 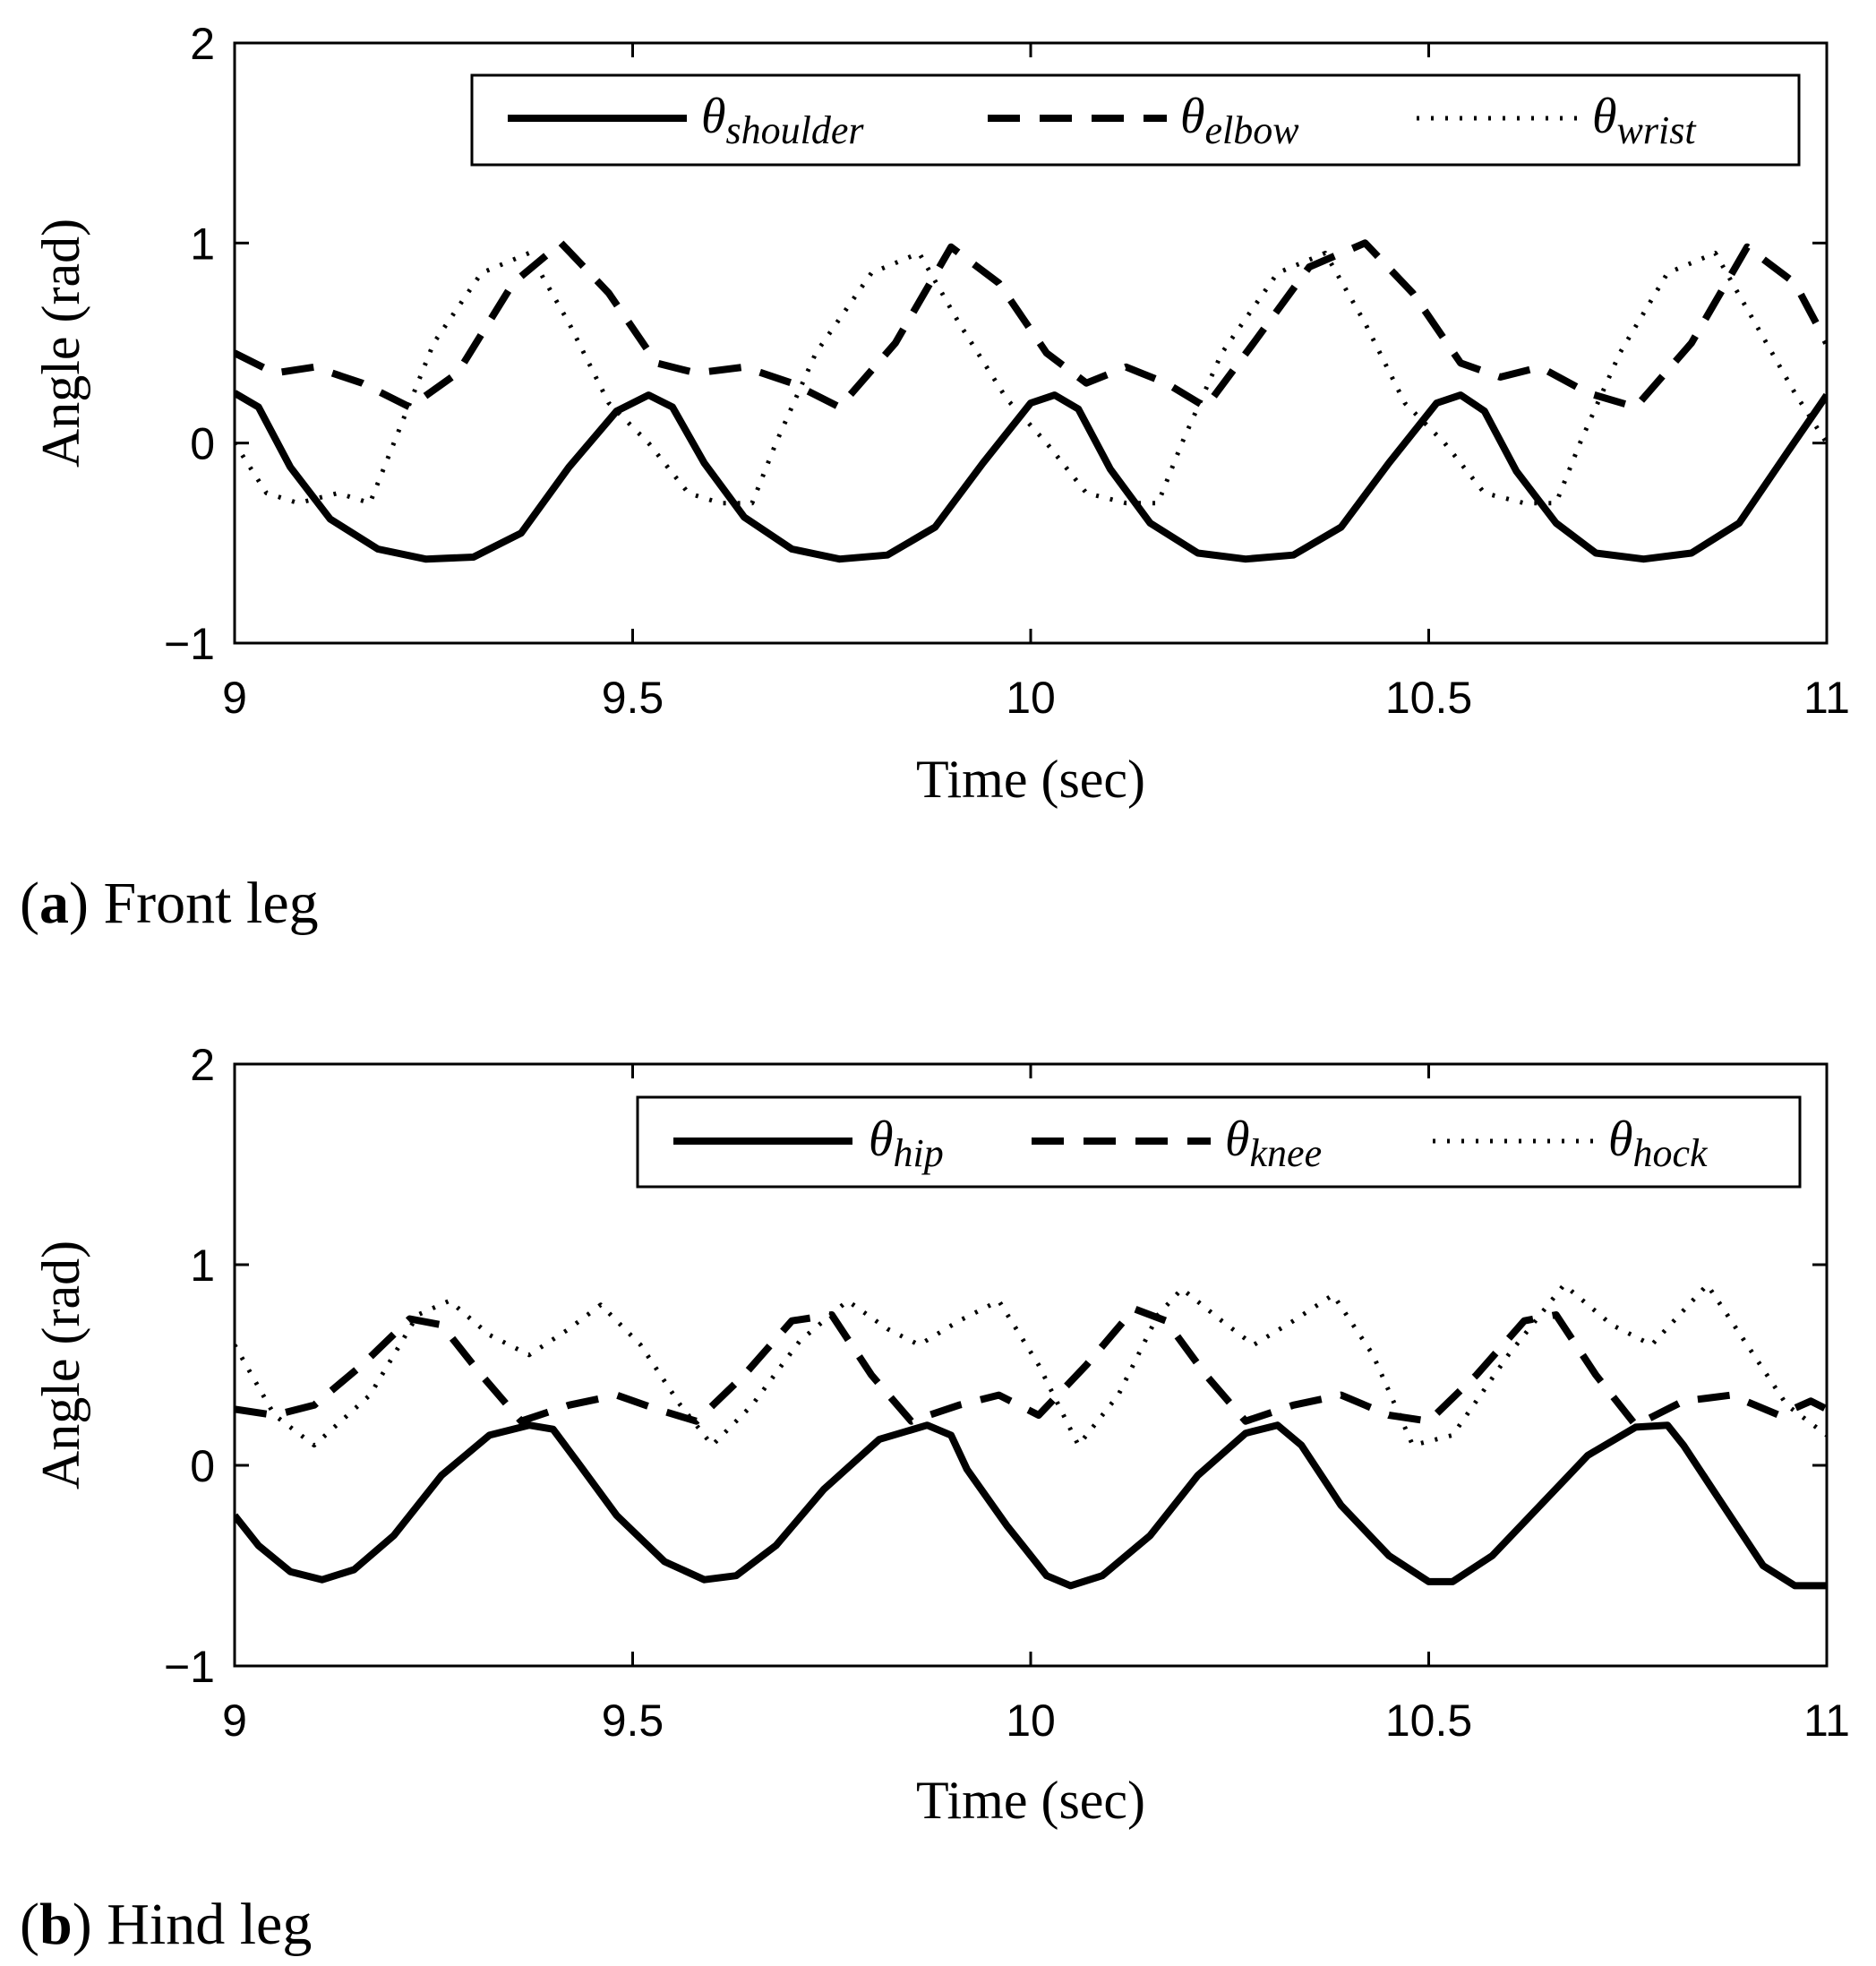 What do you see at coordinates (1239, 121) in the screenshot?
I see `legend-label-elbow: θelbow` at bounding box center [1239, 121].